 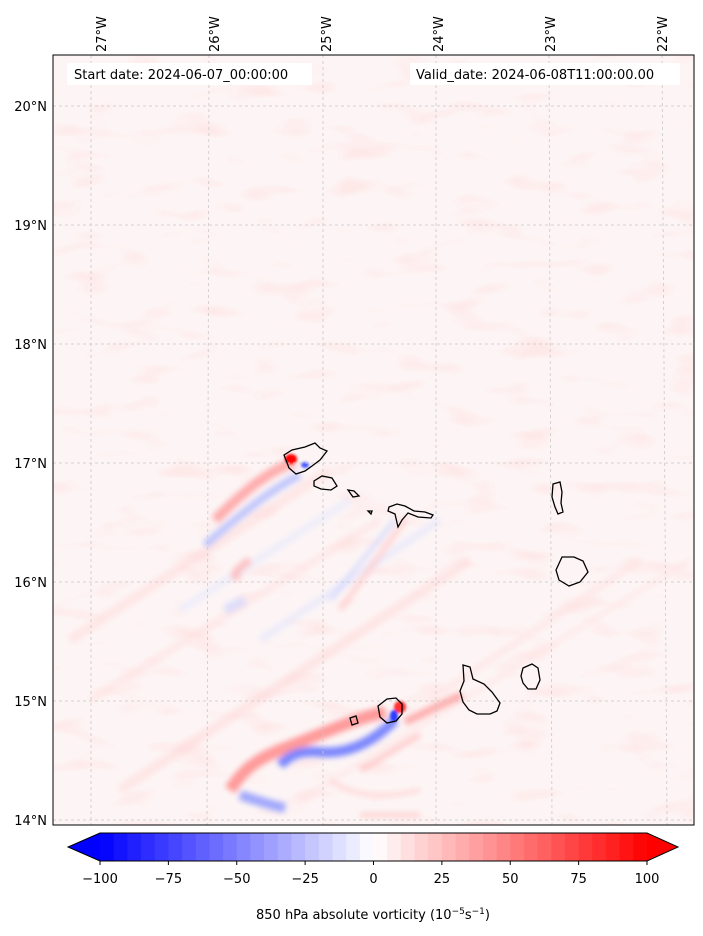 I want to click on colorbar-tick-label: 75, so click(x=578, y=879).